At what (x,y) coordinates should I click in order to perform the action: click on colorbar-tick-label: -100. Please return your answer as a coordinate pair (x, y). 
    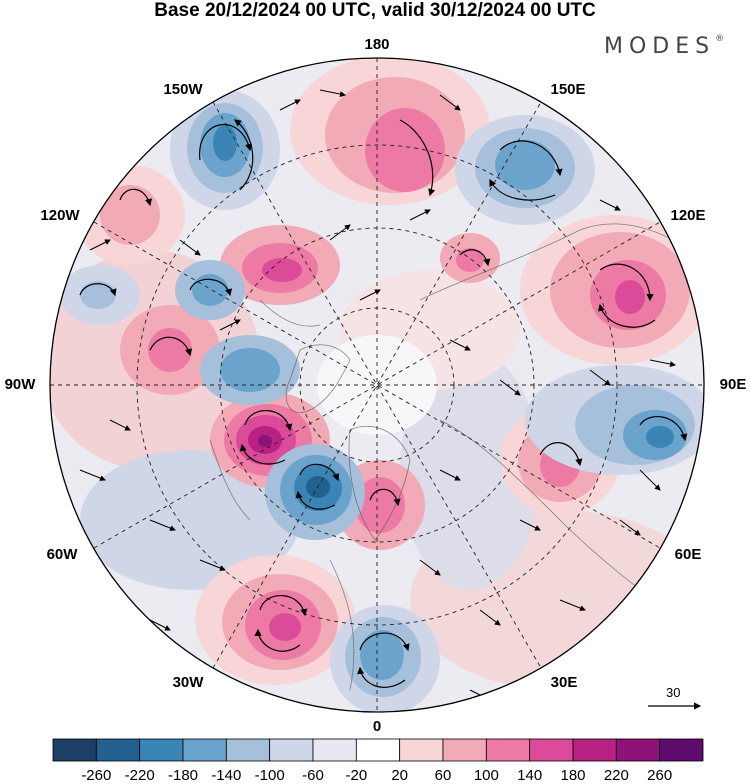
    Looking at the image, I should click on (269, 775).